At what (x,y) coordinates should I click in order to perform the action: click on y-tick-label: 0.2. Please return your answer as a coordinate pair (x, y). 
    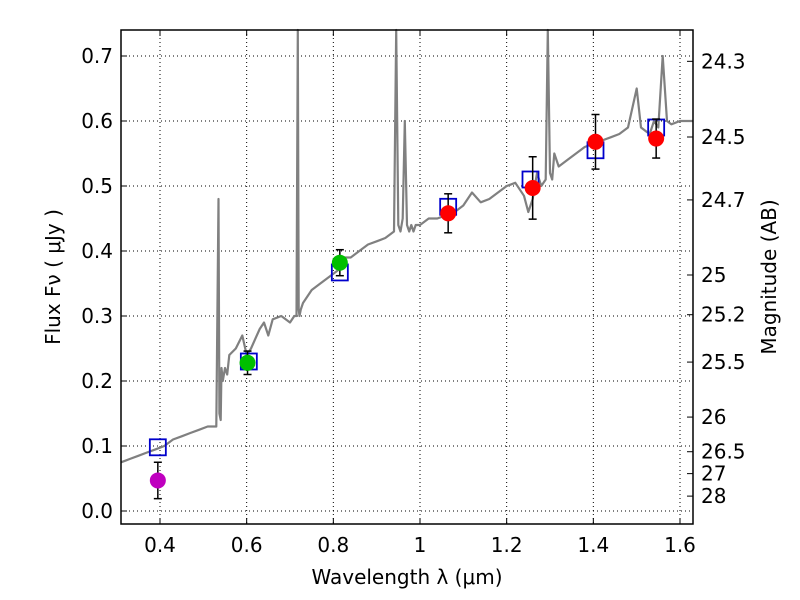
    Looking at the image, I should click on (97, 381).